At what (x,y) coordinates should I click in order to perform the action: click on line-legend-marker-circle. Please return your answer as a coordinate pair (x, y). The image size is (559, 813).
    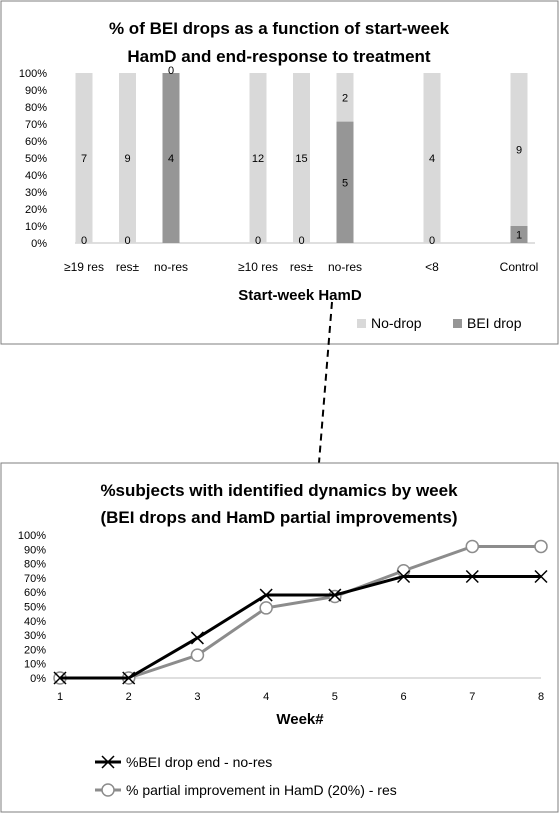
    Looking at the image, I should click on (108, 790).